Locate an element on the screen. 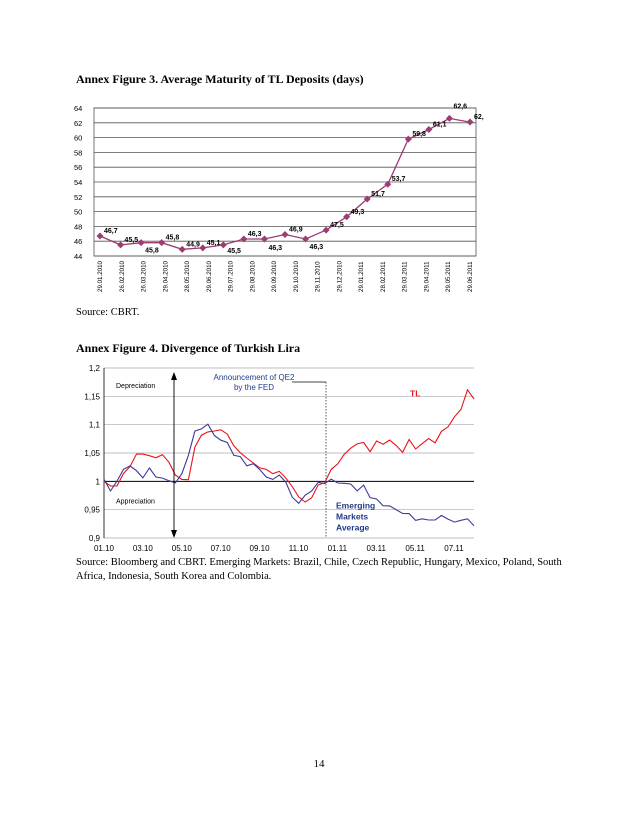  data-label: 59,8 is located at coordinates (419, 134).